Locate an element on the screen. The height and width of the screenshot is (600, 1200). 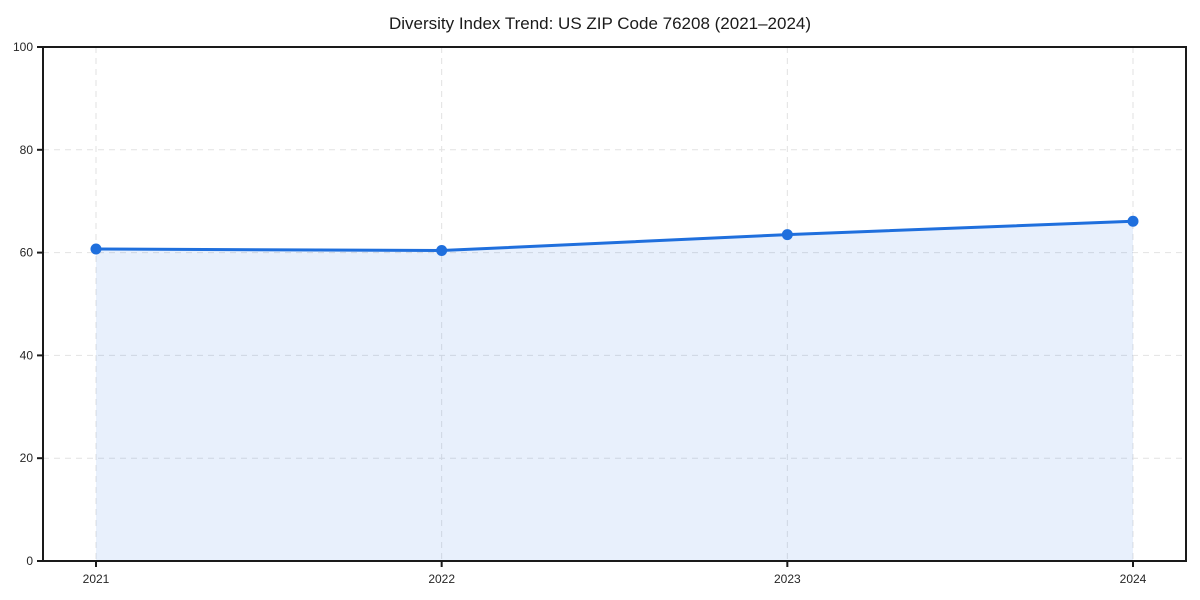
data-point-2022 is located at coordinates (442, 251).